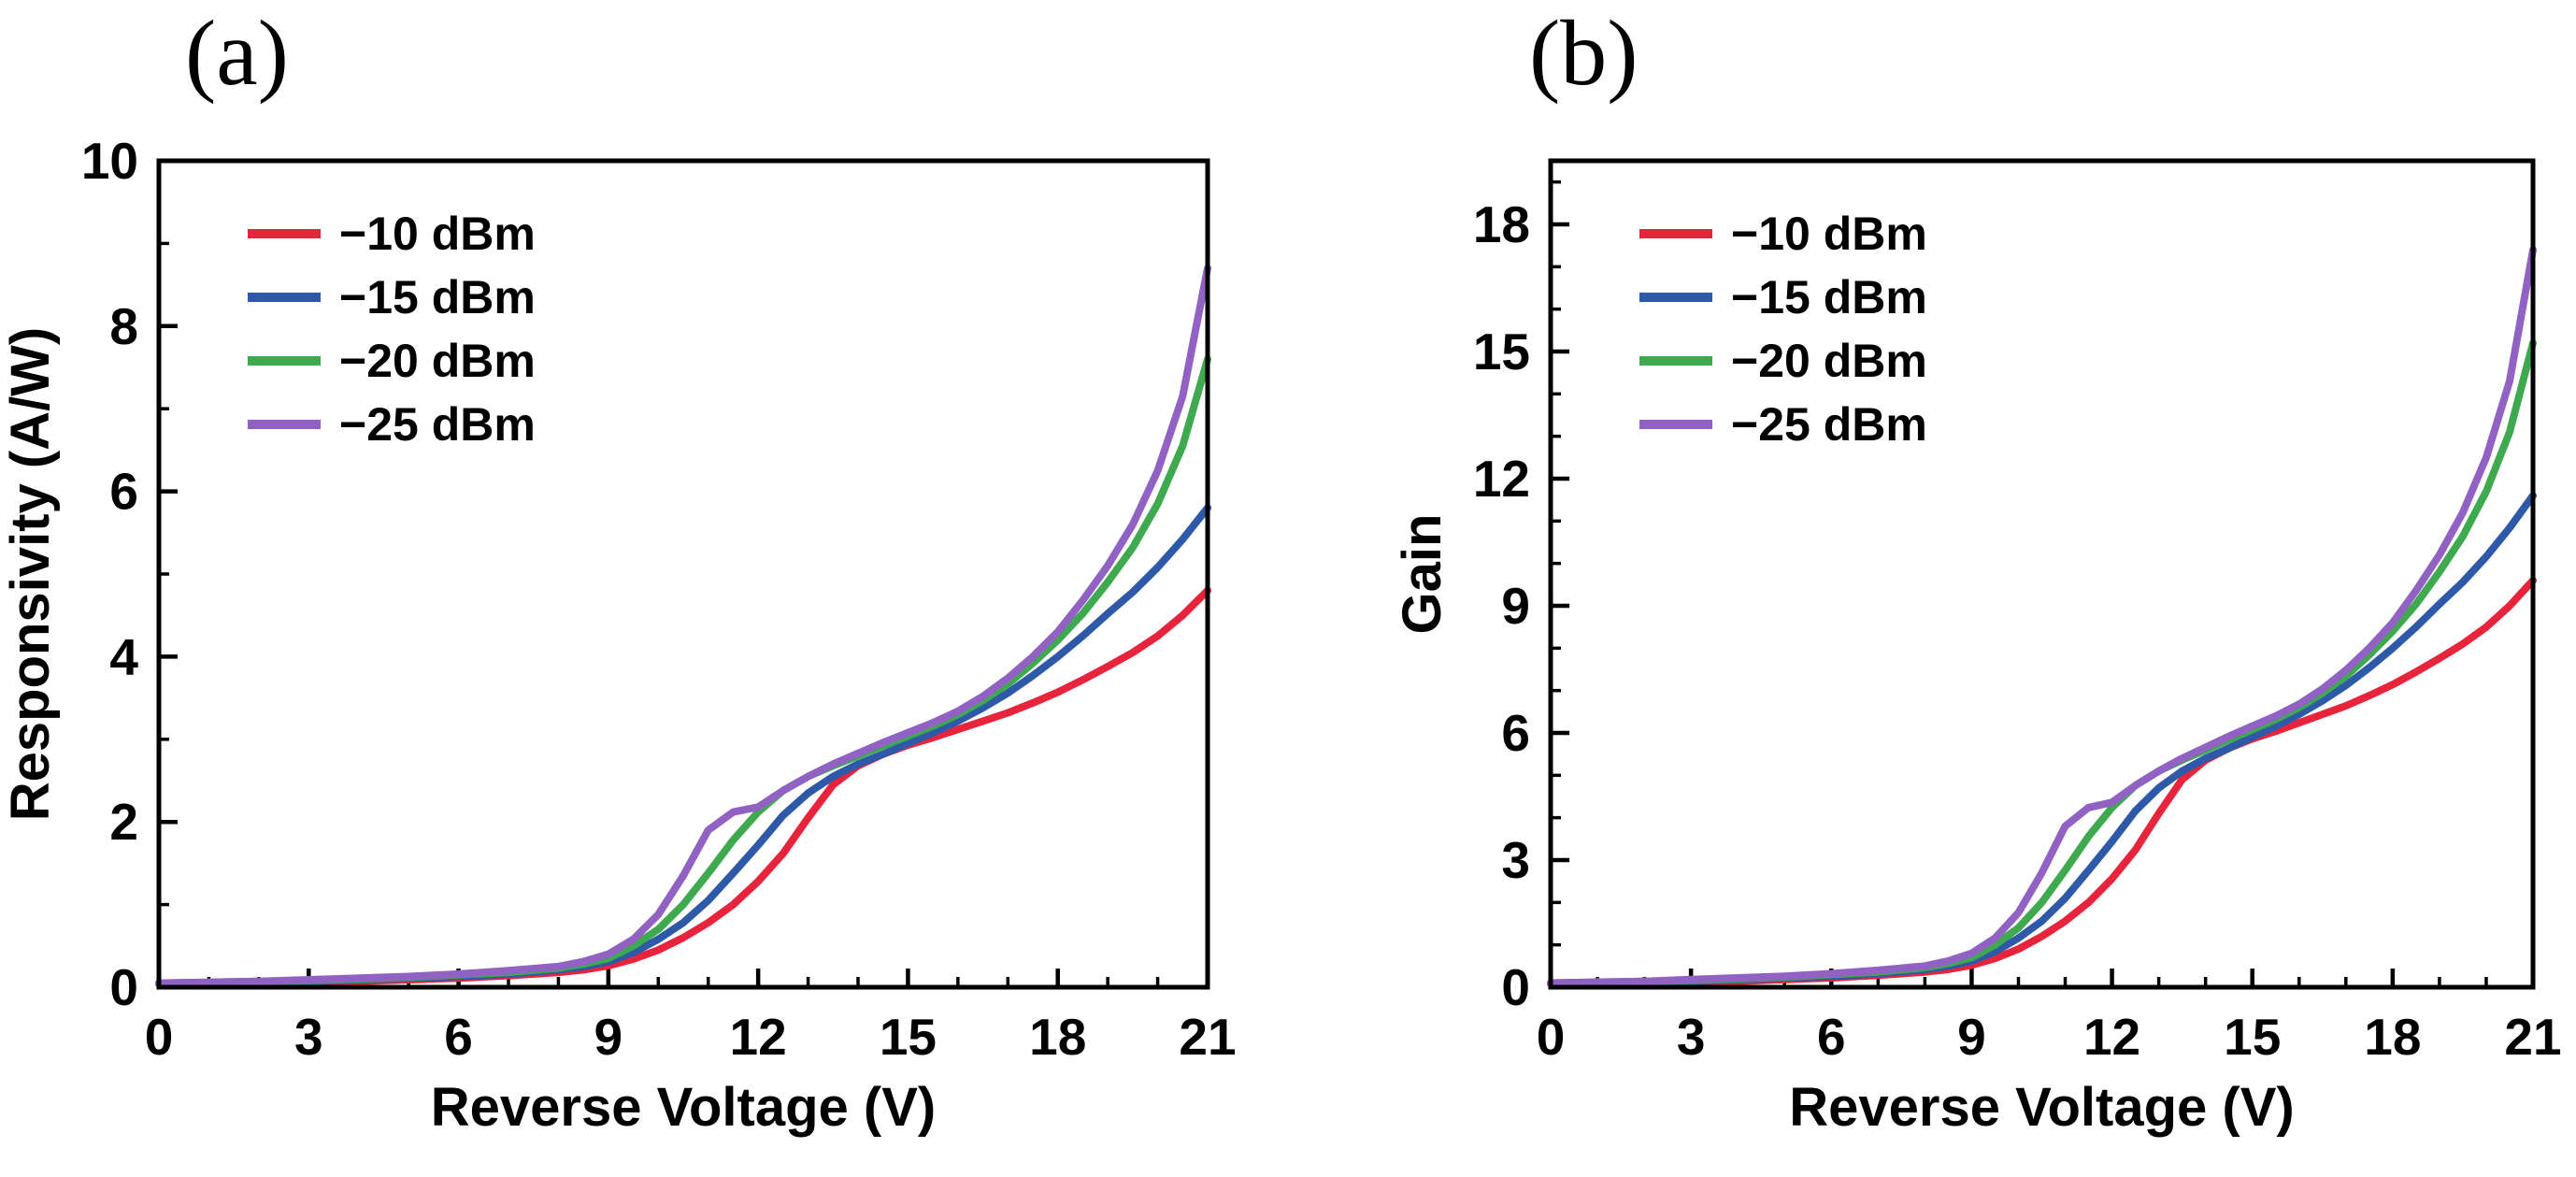 This screenshot has height=1177, width=2576. I want to click on y-tick-label: 15, so click(1501, 351).